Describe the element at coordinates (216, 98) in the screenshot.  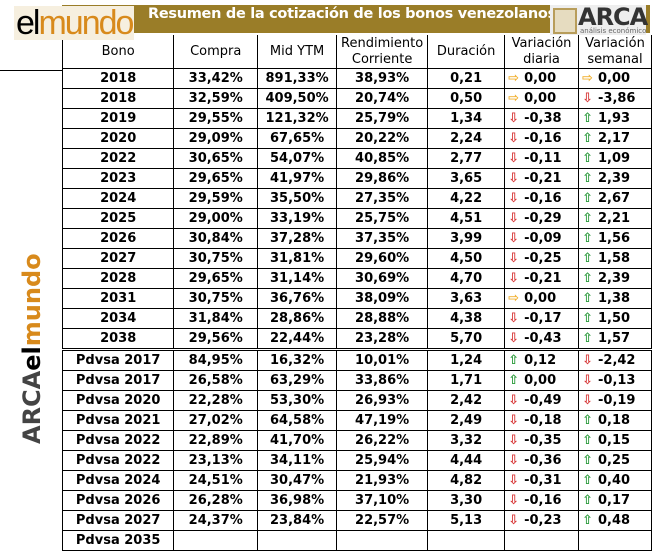
I see `cell-compra: 32,59%` at that location.